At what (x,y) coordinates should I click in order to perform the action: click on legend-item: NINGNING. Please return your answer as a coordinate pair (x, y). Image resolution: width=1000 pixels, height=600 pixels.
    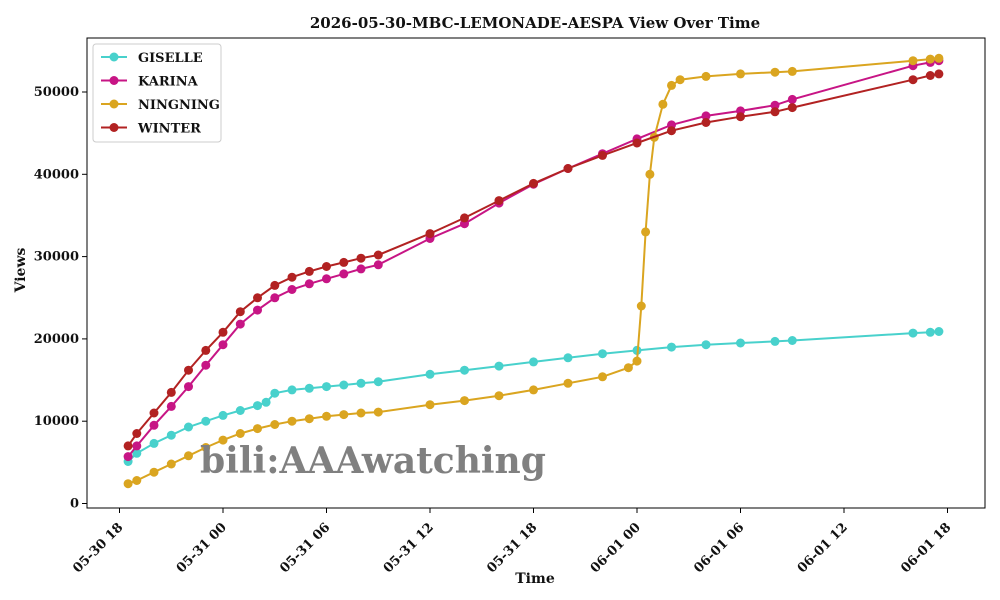
    Looking at the image, I should click on (160, 105).